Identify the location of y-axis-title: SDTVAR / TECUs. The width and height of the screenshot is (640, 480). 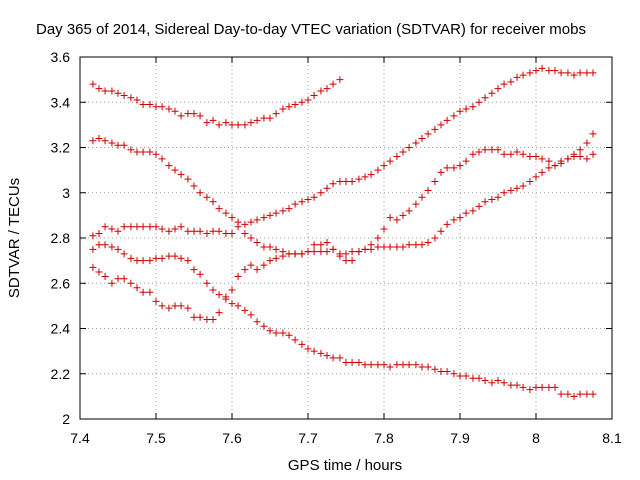
(14, 238).